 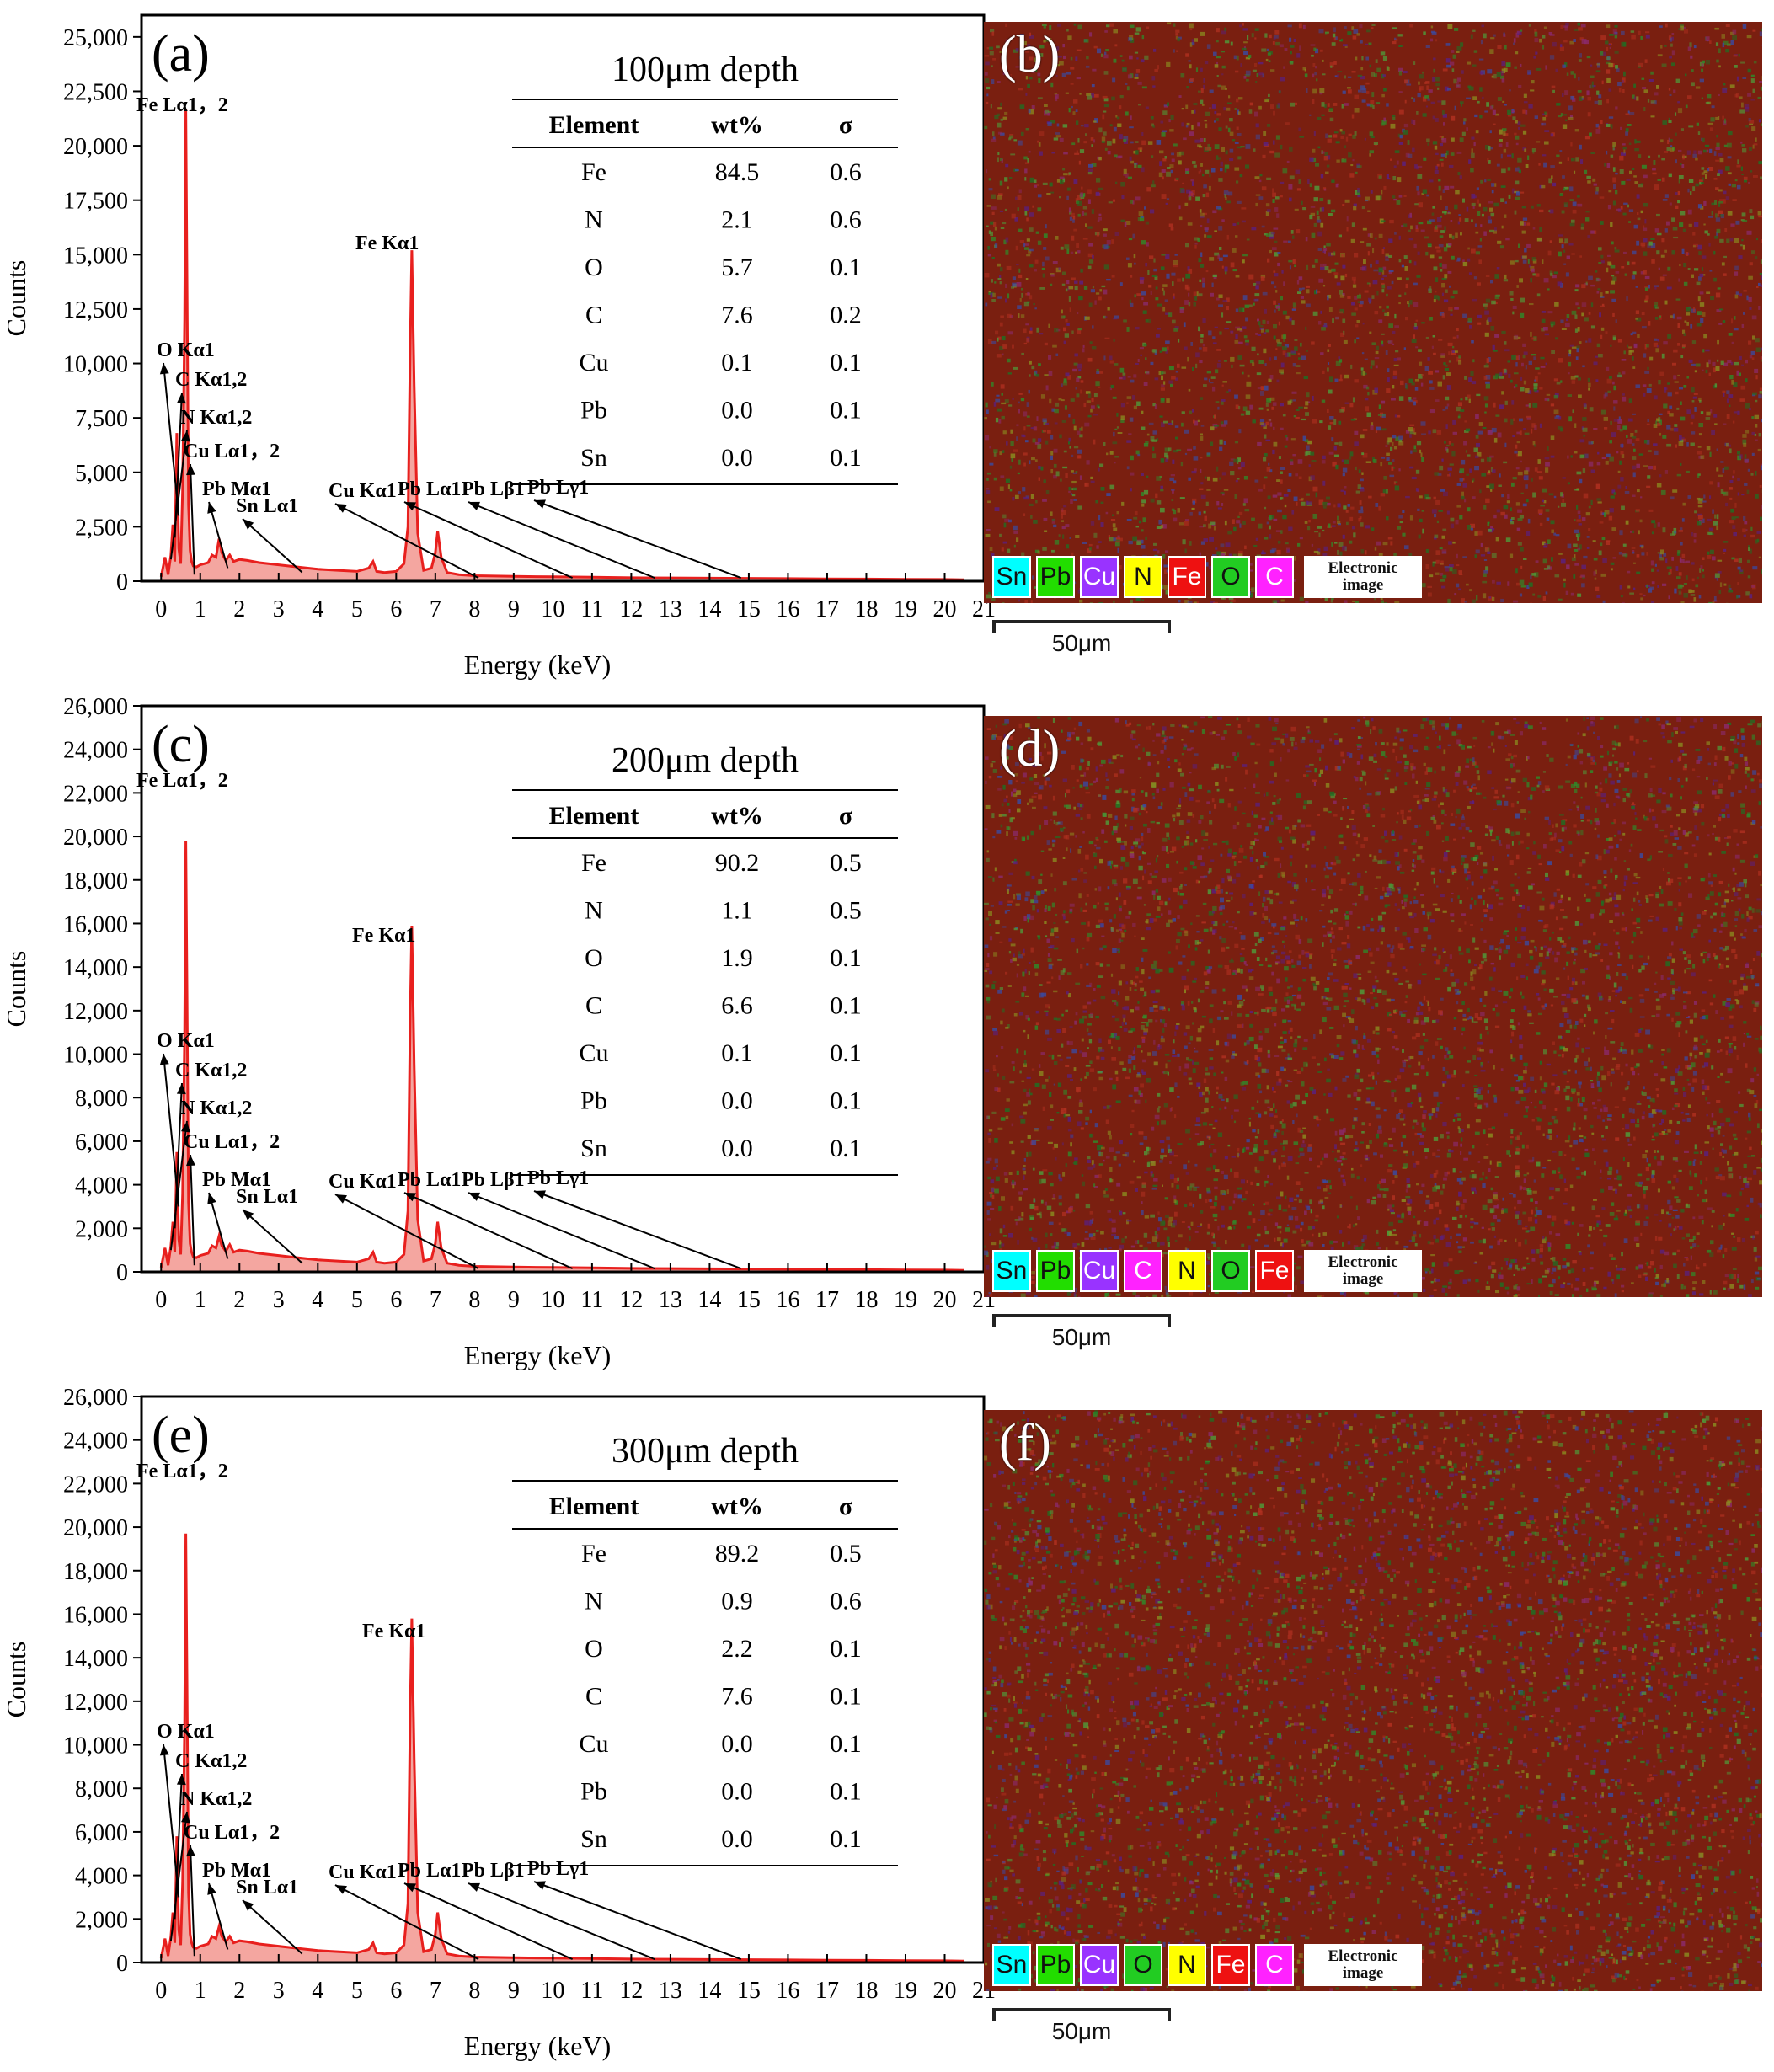 What do you see at coordinates (737, 411) in the screenshot?
I see `table-cell: 0.0` at bounding box center [737, 411].